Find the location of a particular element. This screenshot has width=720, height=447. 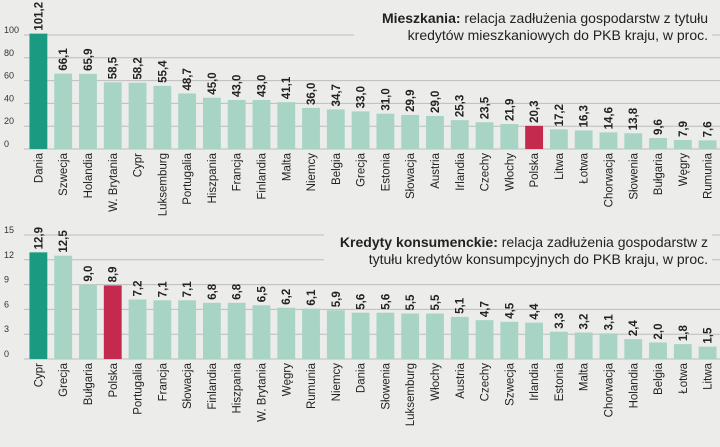

x-tick-label: Portugalia is located at coordinates (139, 388).